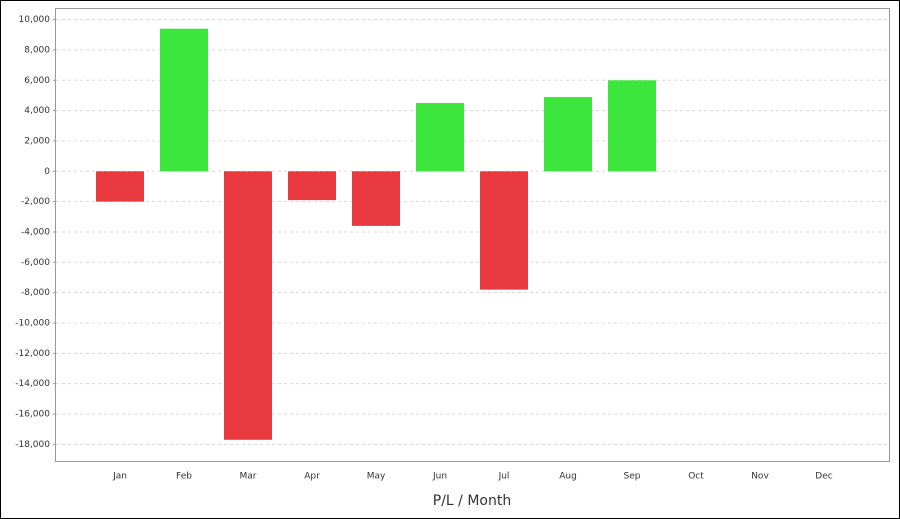  What do you see at coordinates (376, 477) in the screenshot?
I see `x-tick-label: May` at bounding box center [376, 477].